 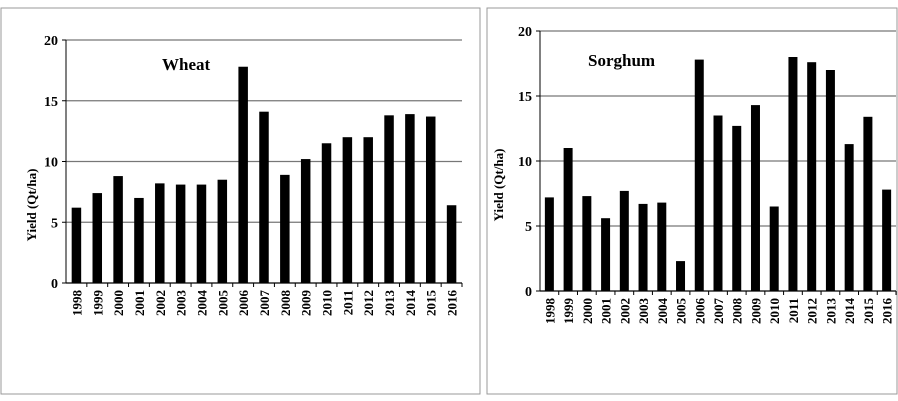 I want to click on sorghum-x-tick-label: 2014, so click(x=849, y=311).